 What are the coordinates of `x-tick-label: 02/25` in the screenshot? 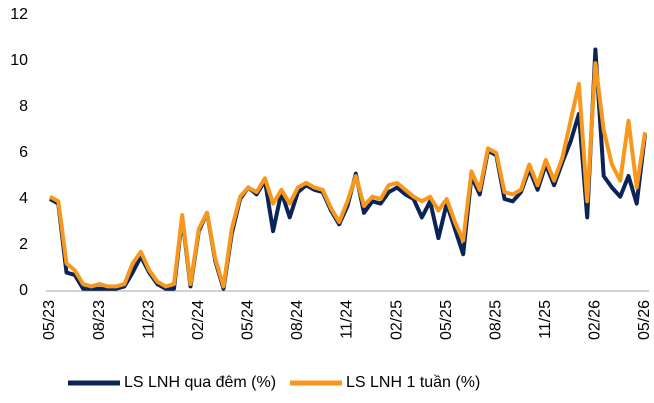 It's located at (396, 320).